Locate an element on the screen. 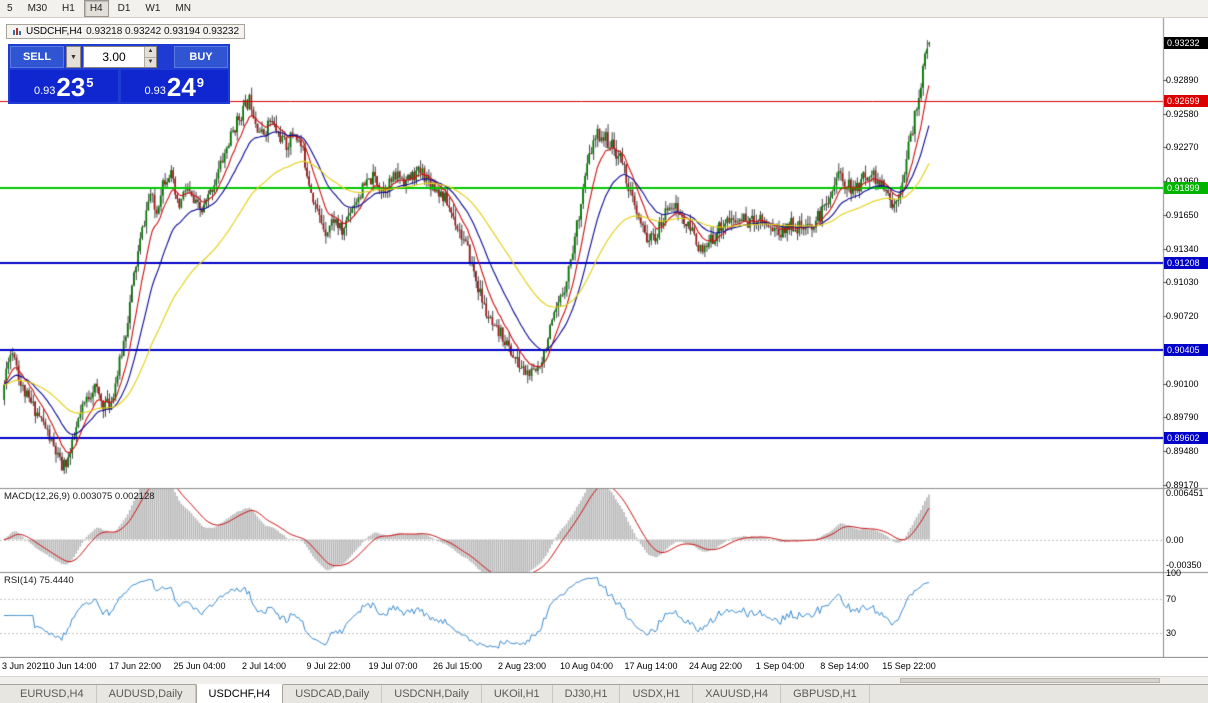 The height and width of the screenshot is (703, 1208). time-axis-label: 1 Sep 04:00 is located at coordinates (780, 666).